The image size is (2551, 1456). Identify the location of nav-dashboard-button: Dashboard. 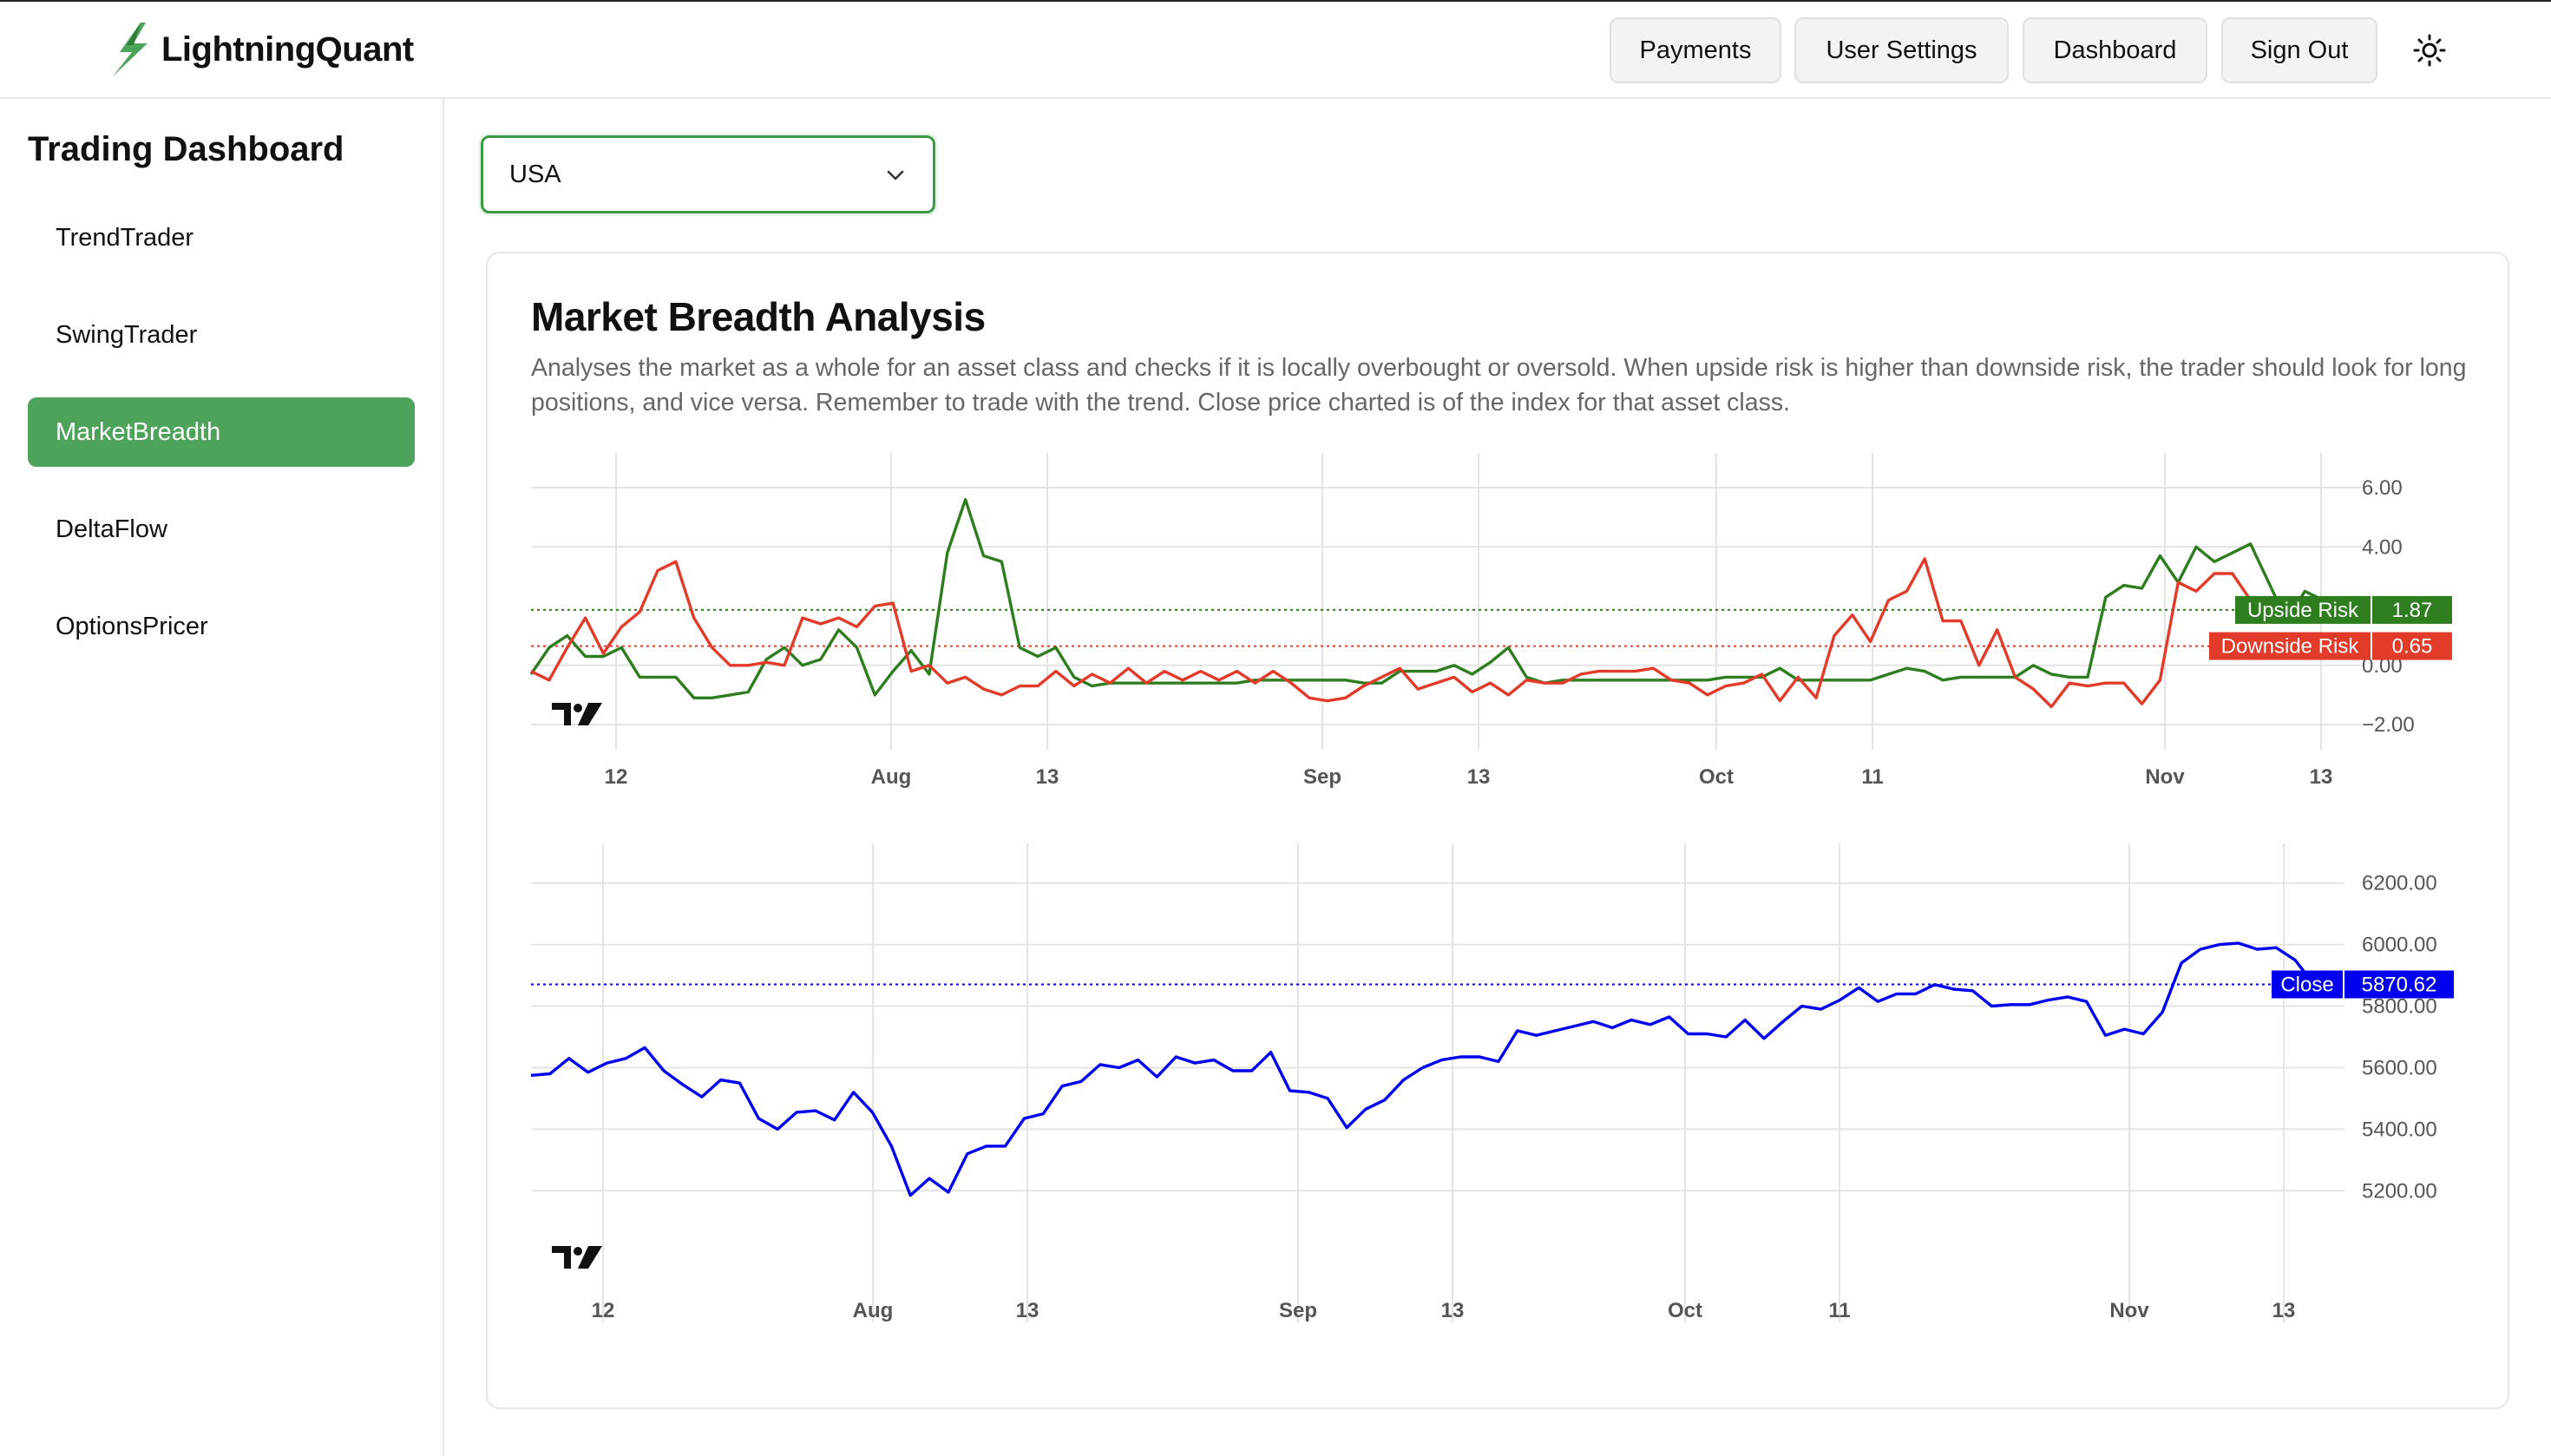
(2115, 50).